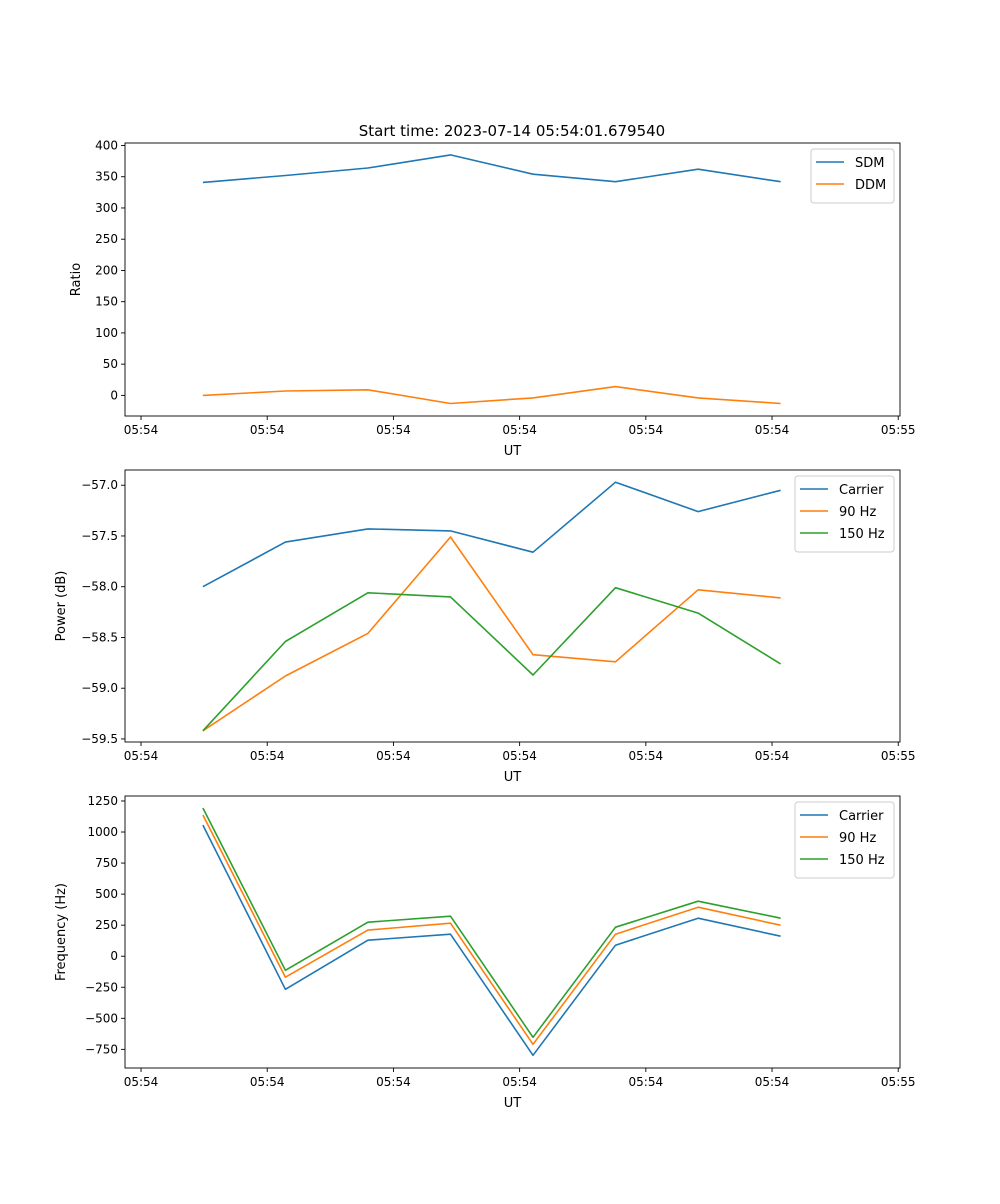 This screenshot has height=1204, width=1000. What do you see at coordinates (106, 270) in the screenshot?
I see `y-tick-label: 200` at bounding box center [106, 270].